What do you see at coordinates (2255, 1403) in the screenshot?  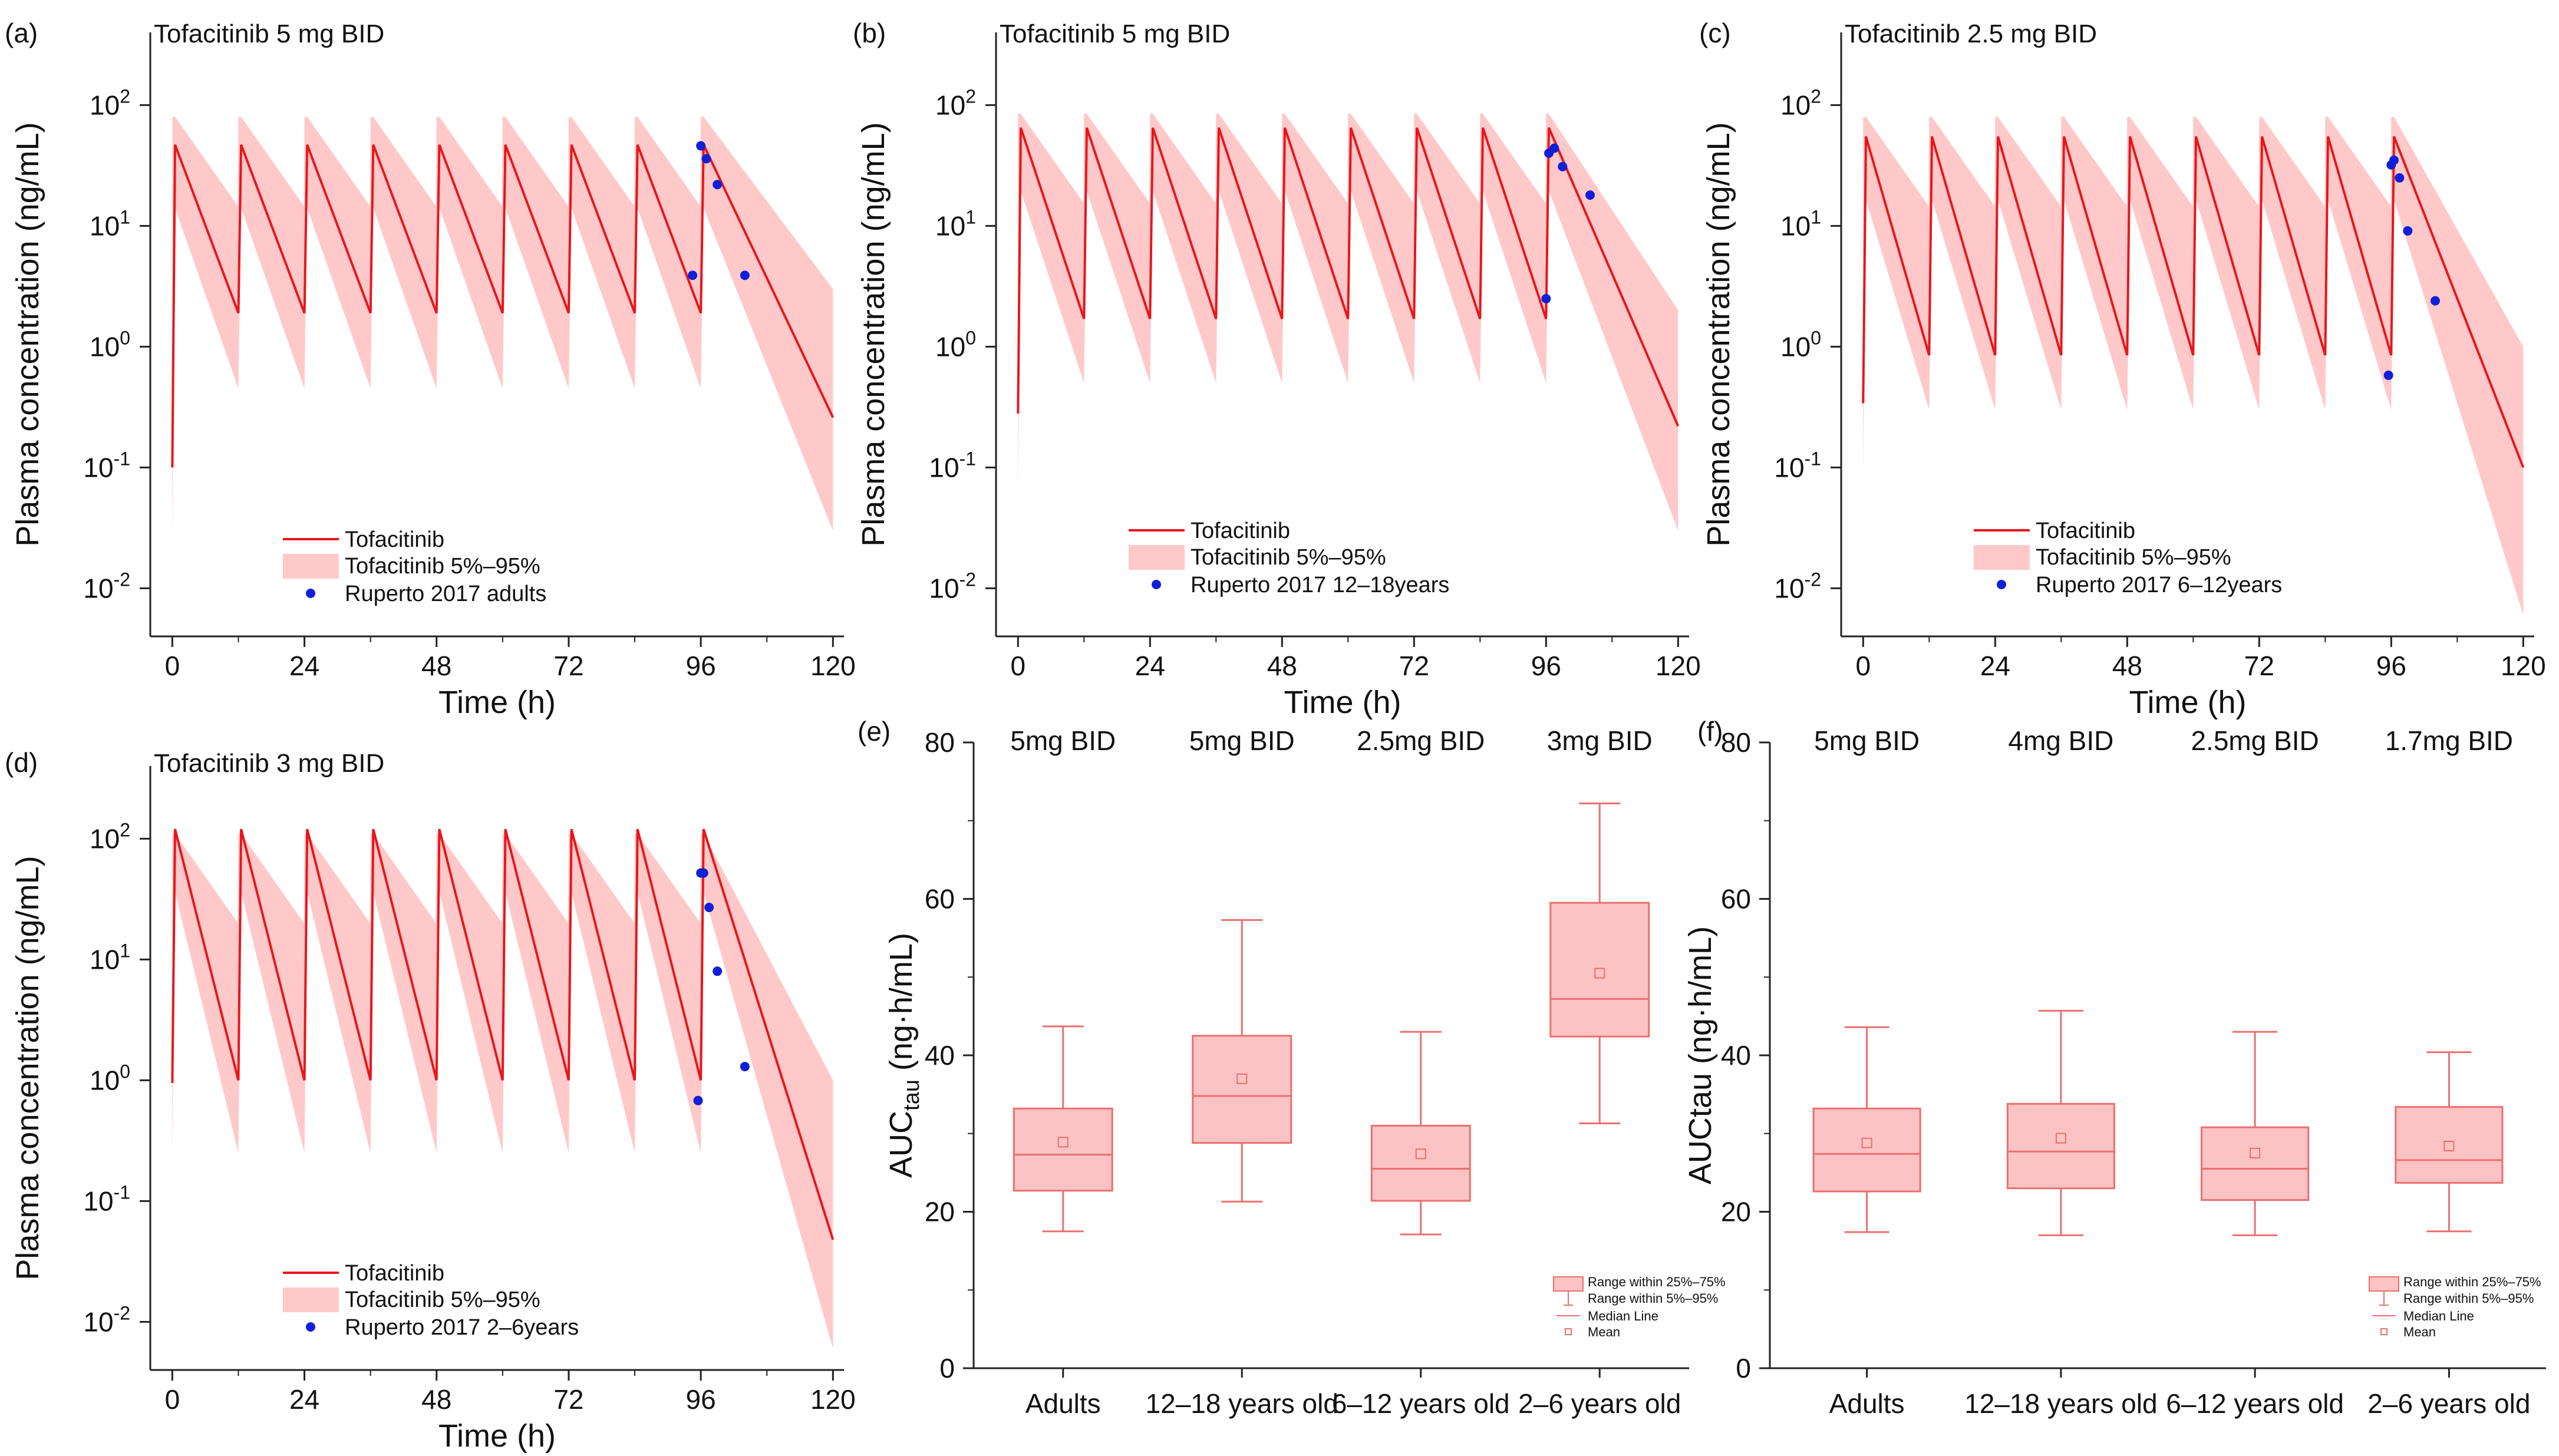 I see `x-tick-label: 6–12 years old` at bounding box center [2255, 1403].